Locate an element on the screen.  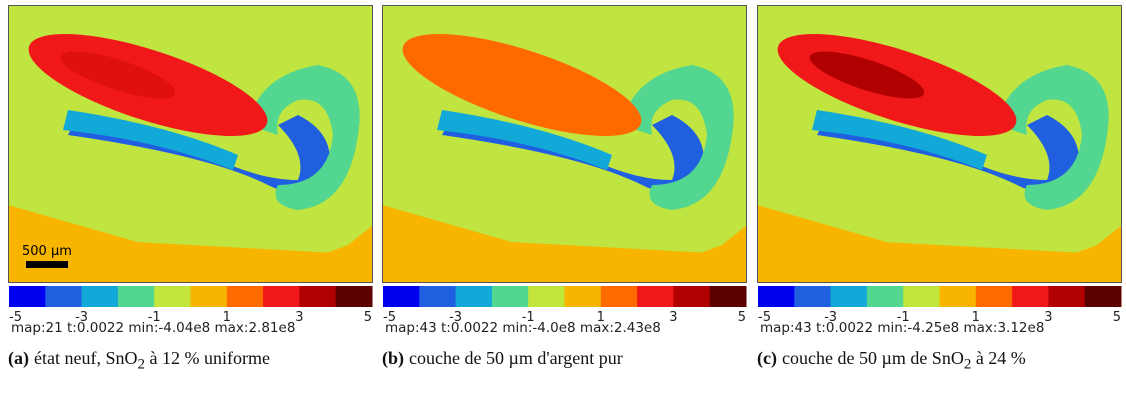
caption-text: couche de 50 µm d'argent pur is located at coordinates (516, 358).